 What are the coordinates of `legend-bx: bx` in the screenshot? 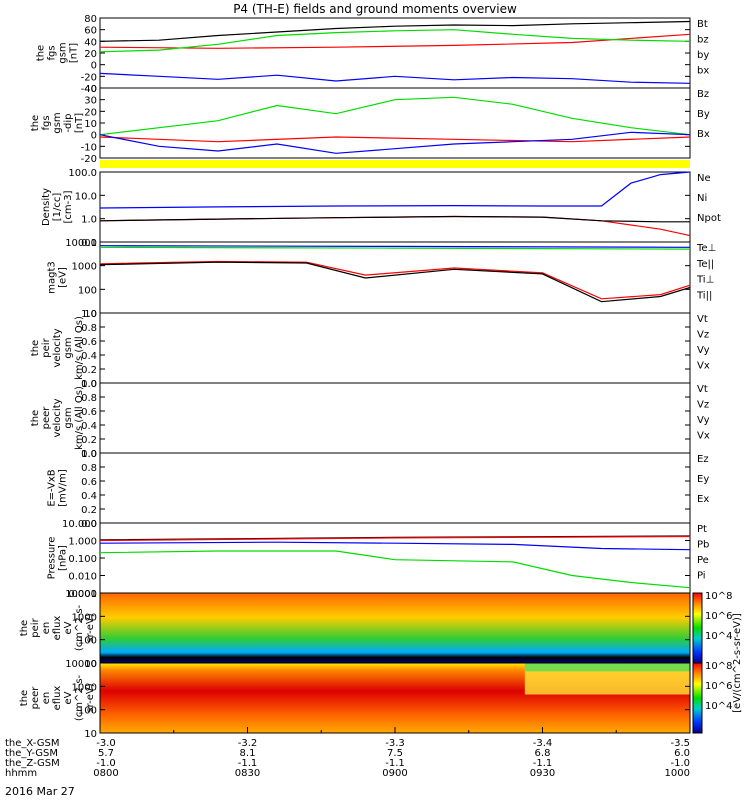 It's located at (703, 71).